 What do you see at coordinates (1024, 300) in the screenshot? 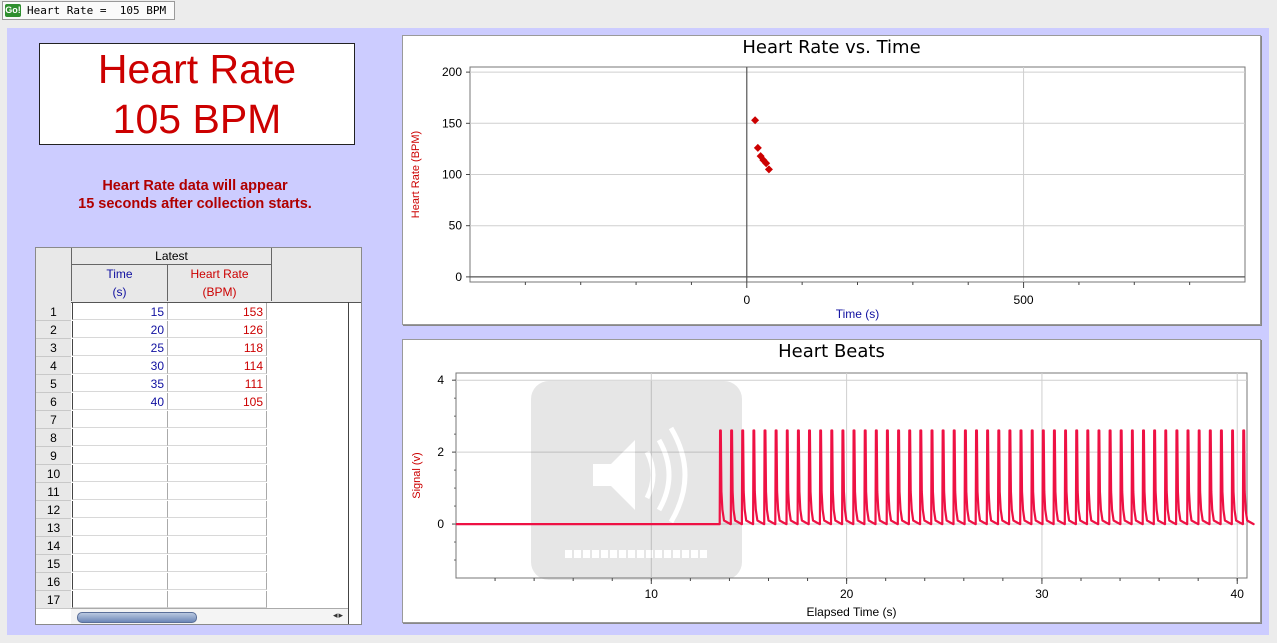
I see `x-tick-label: 500` at bounding box center [1024, 300].